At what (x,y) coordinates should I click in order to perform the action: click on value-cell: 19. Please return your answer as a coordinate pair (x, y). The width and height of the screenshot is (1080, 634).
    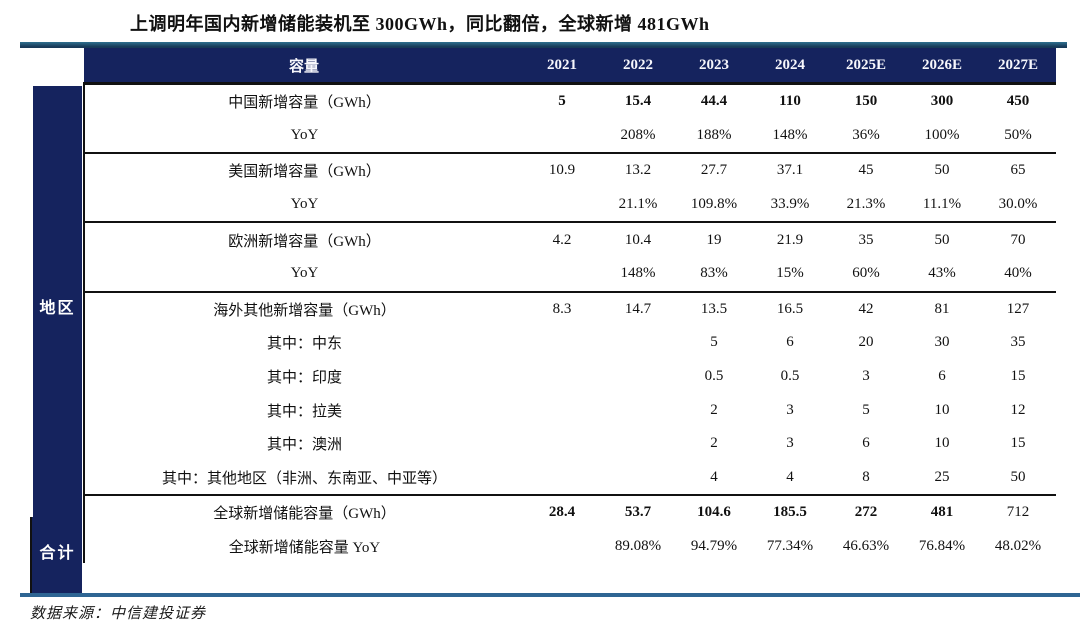
    Looking at the image, I should click on (714, 239).